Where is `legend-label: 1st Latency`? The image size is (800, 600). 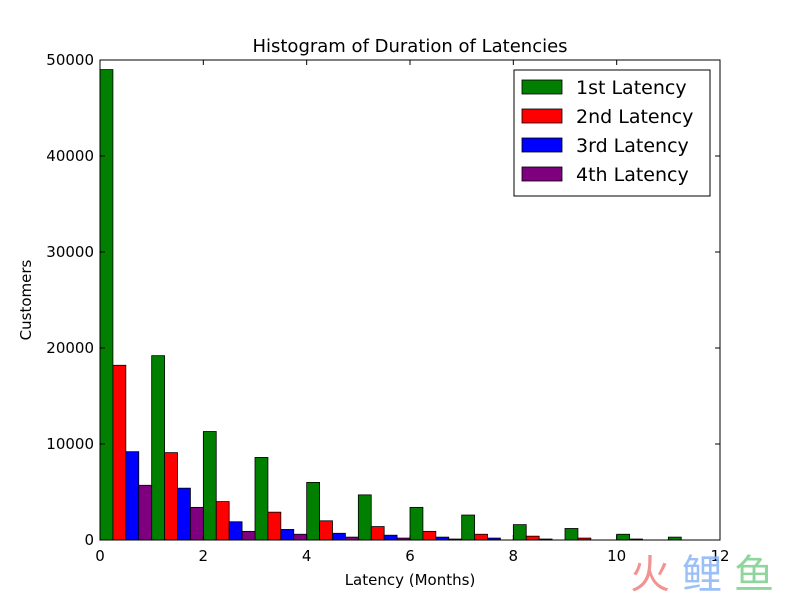
legend-label: 1st Latency is located at coordinates (631, 88).